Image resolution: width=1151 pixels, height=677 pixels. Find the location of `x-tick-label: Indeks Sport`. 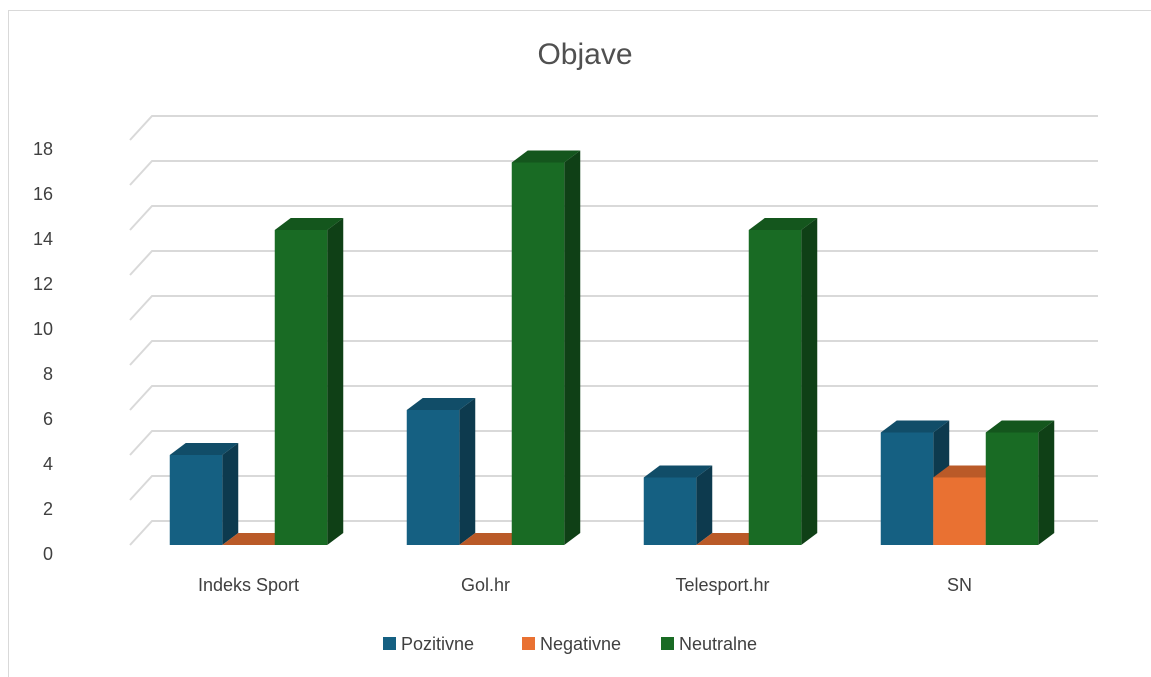

x-tick-label: Indeks Sport is located at coordinates (248, 585).